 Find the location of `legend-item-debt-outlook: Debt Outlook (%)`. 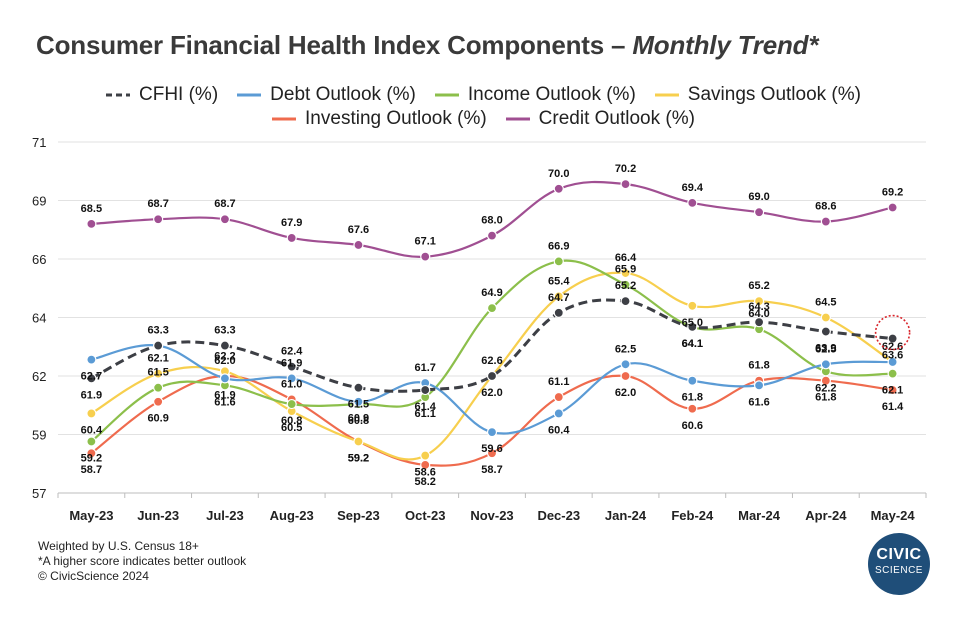

legend-item-debt-outlook: Debt Outlook (%) is located at coordinates (326, 95).